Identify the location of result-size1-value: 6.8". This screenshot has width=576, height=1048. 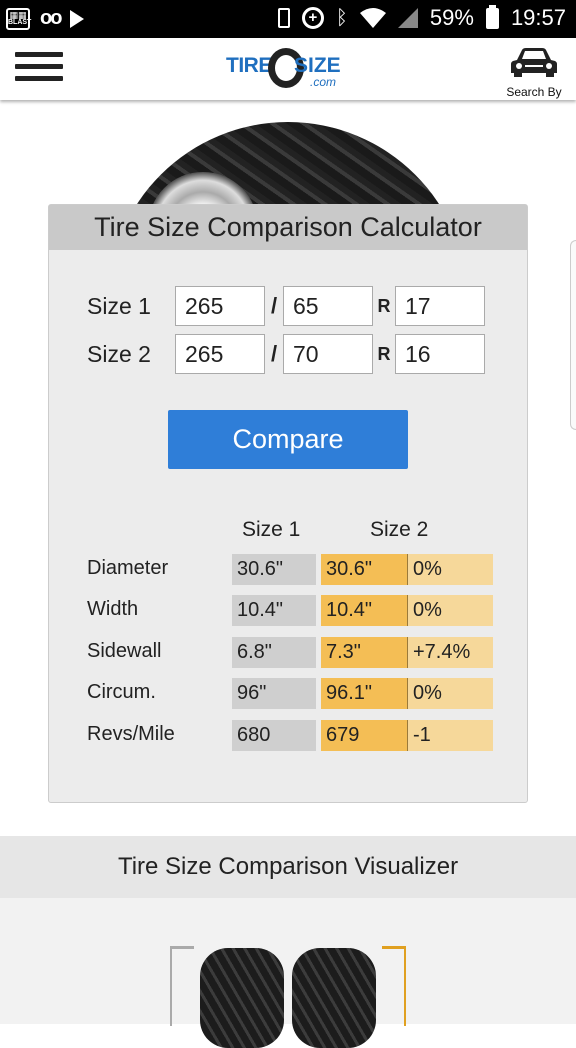
(274, 652).